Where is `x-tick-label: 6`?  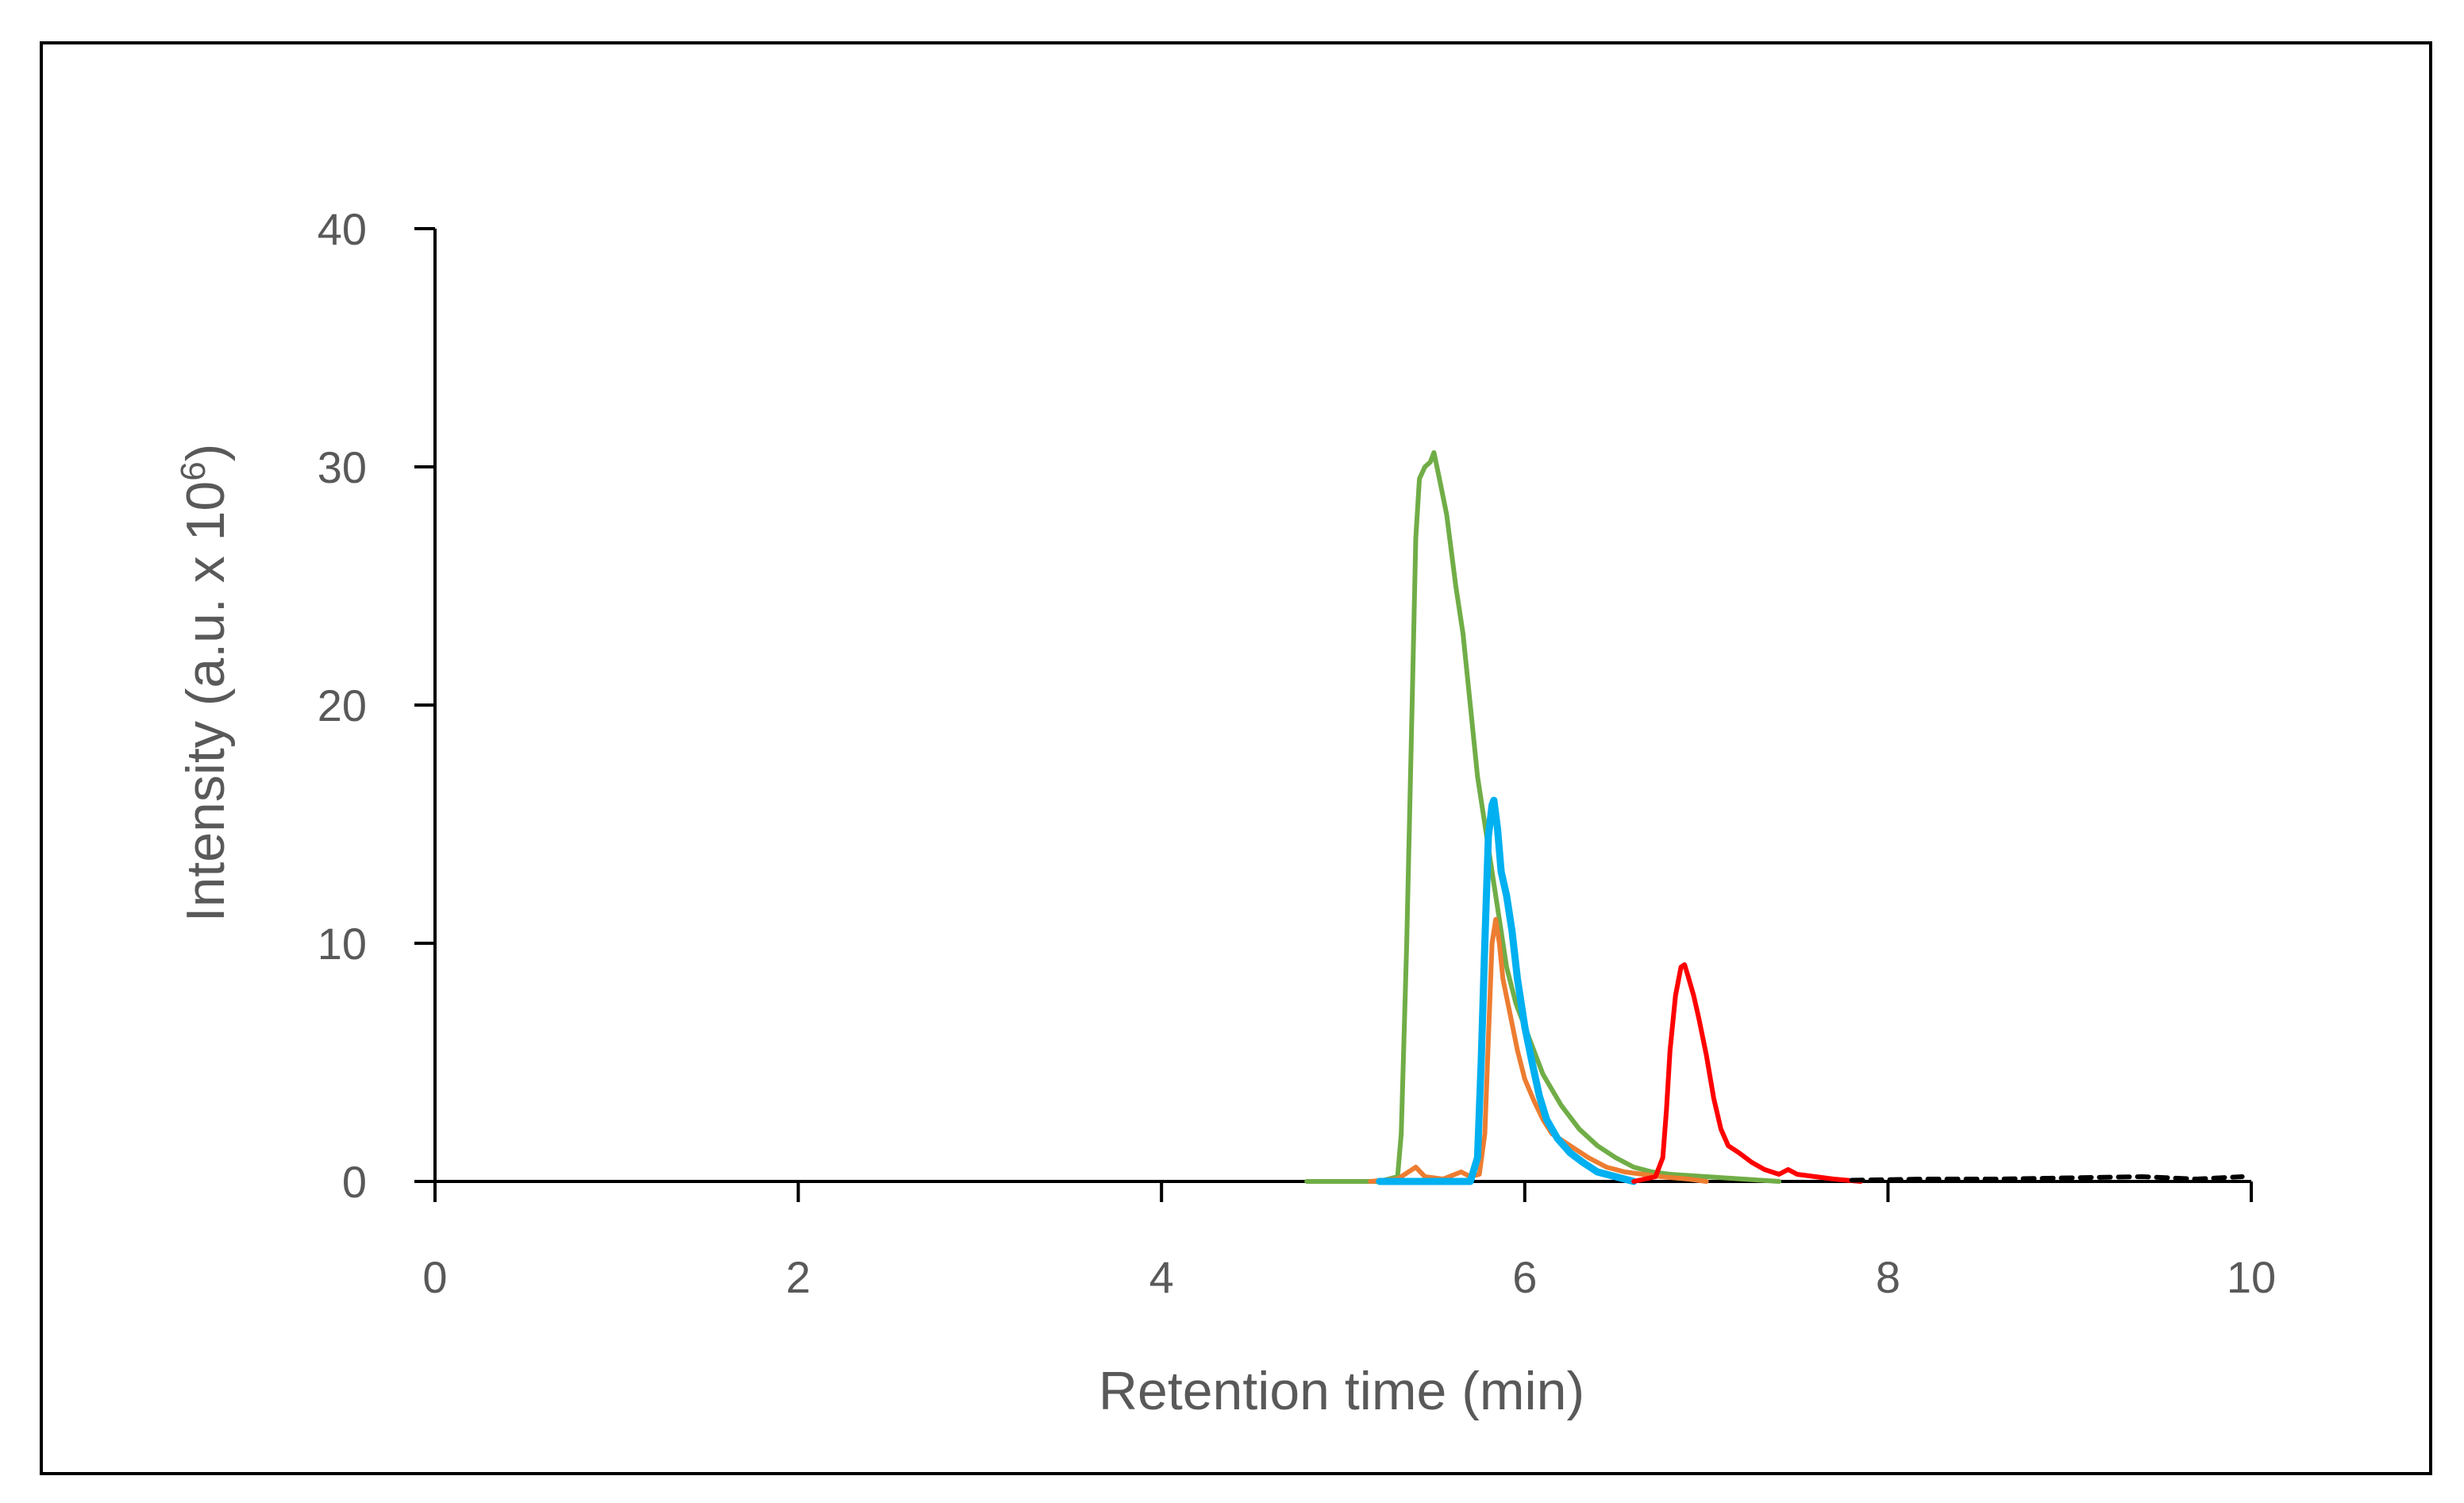
x-tick-label: 6 is located at coordinates (1524, 1277).